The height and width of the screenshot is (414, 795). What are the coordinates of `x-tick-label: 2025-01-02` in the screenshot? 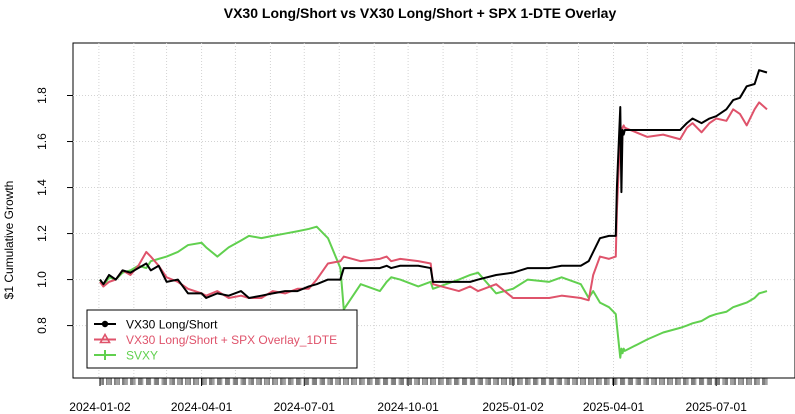 It's located at (513, 407).